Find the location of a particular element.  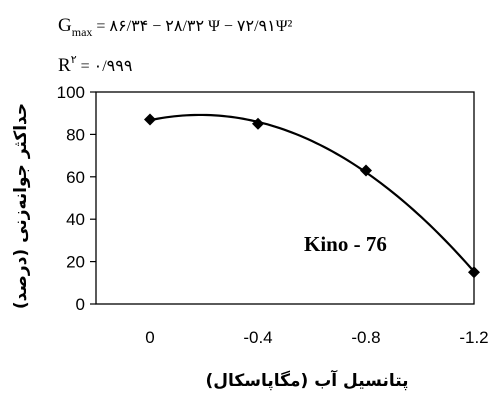

equation-label: G is located at coordinates (65, 25).